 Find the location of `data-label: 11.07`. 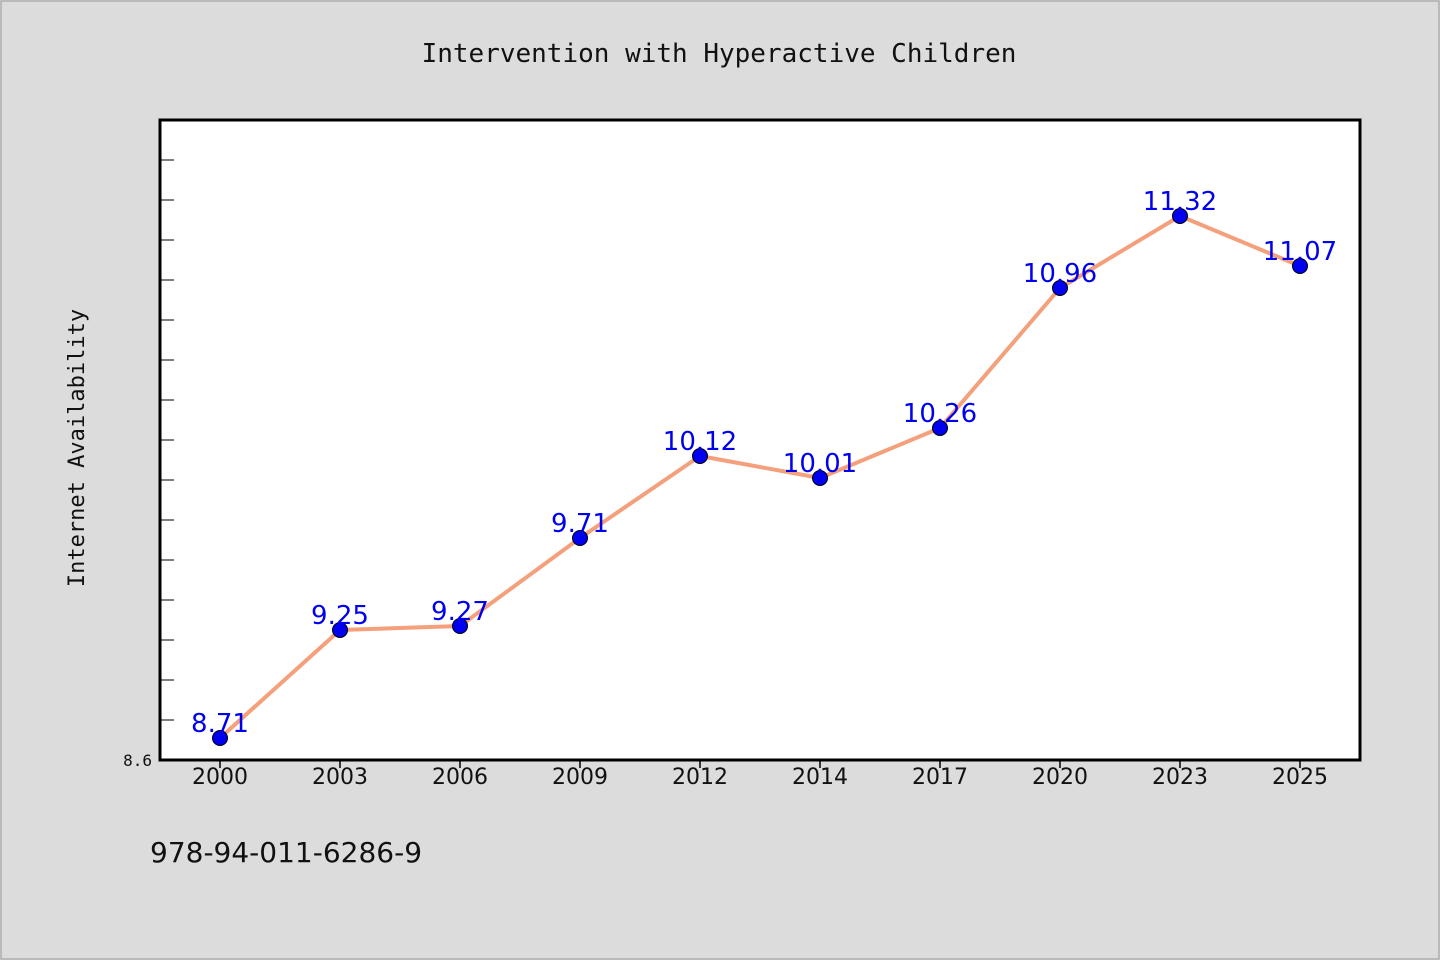

data-label: 11.07 is located at coordinates (1300, 252).